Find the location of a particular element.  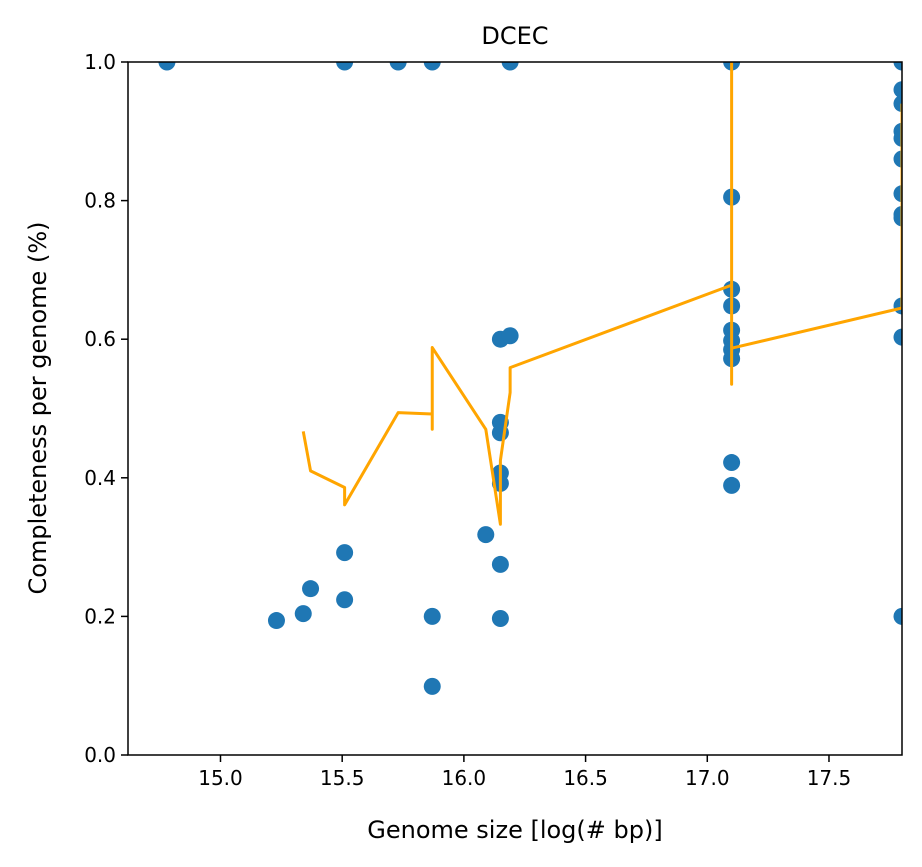

x-tick-label: 16.0 is located at coordinates (464, 778).